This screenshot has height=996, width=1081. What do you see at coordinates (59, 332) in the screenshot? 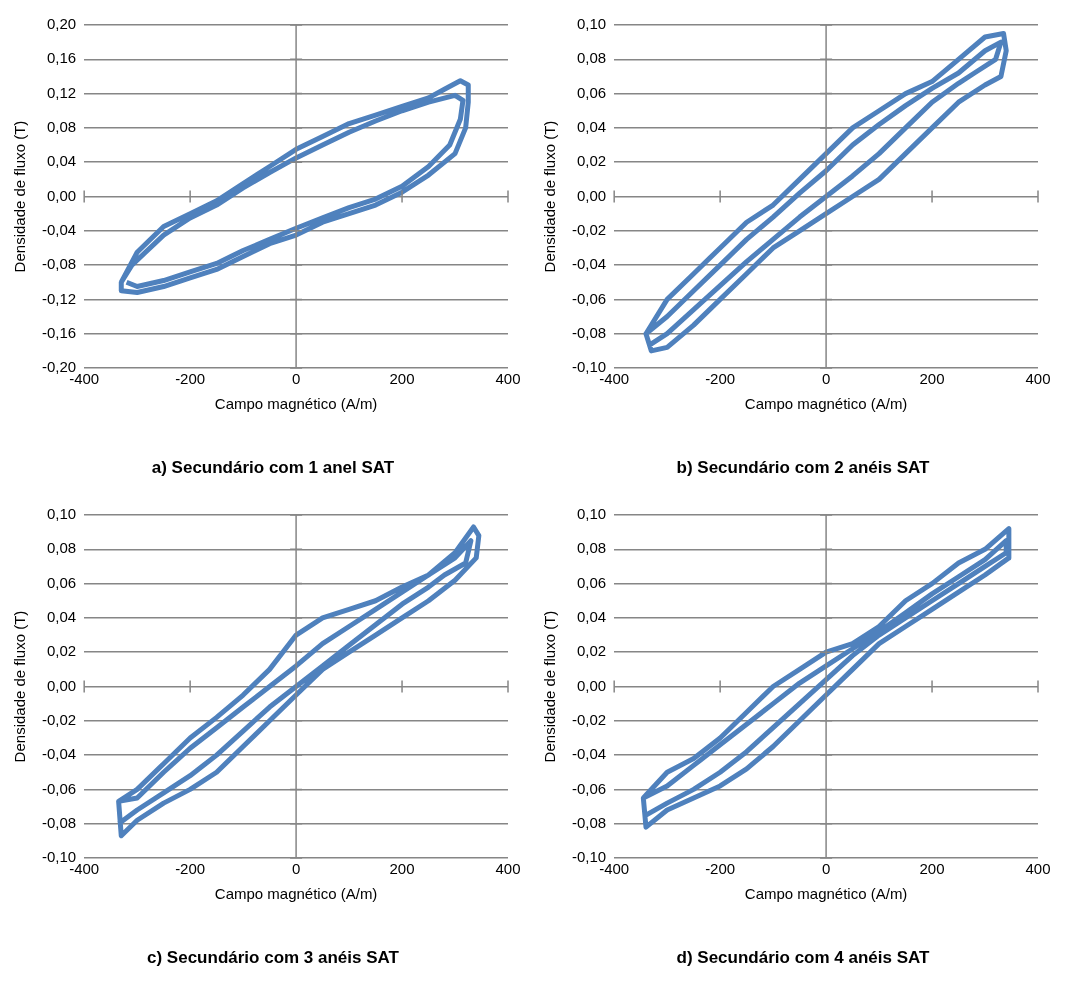
I see `y-tick-label: -0,16` at bounding box center [59, 332].